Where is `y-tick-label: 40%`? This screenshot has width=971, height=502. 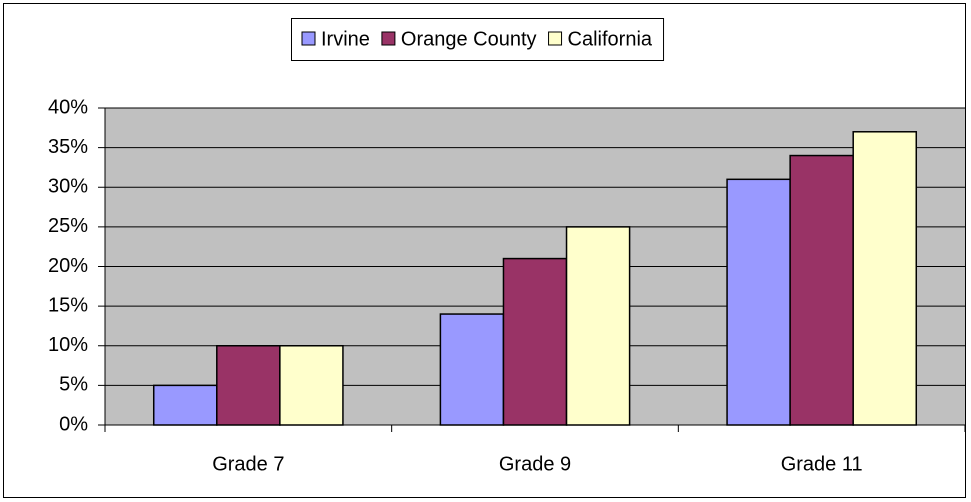
y-tick-label: 40% is located at coordinates (68, 107).